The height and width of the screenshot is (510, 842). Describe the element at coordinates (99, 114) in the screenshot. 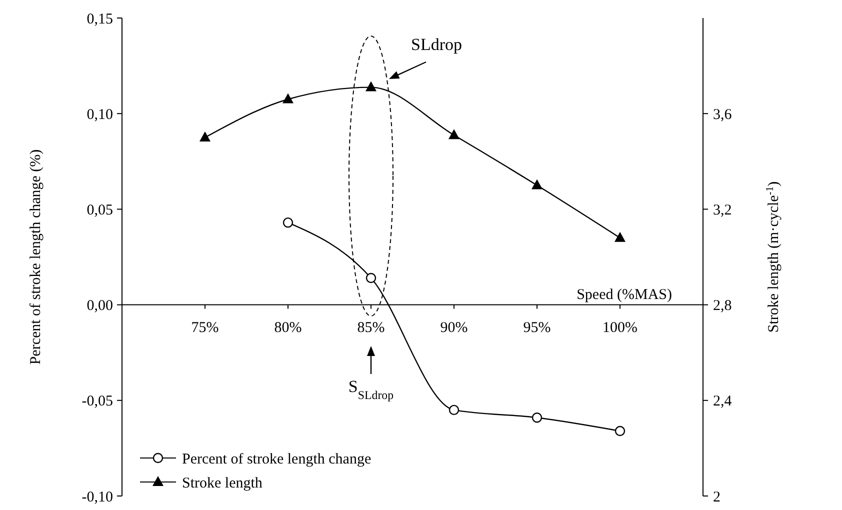

I see `y-tick-label: 0,10` at that location.